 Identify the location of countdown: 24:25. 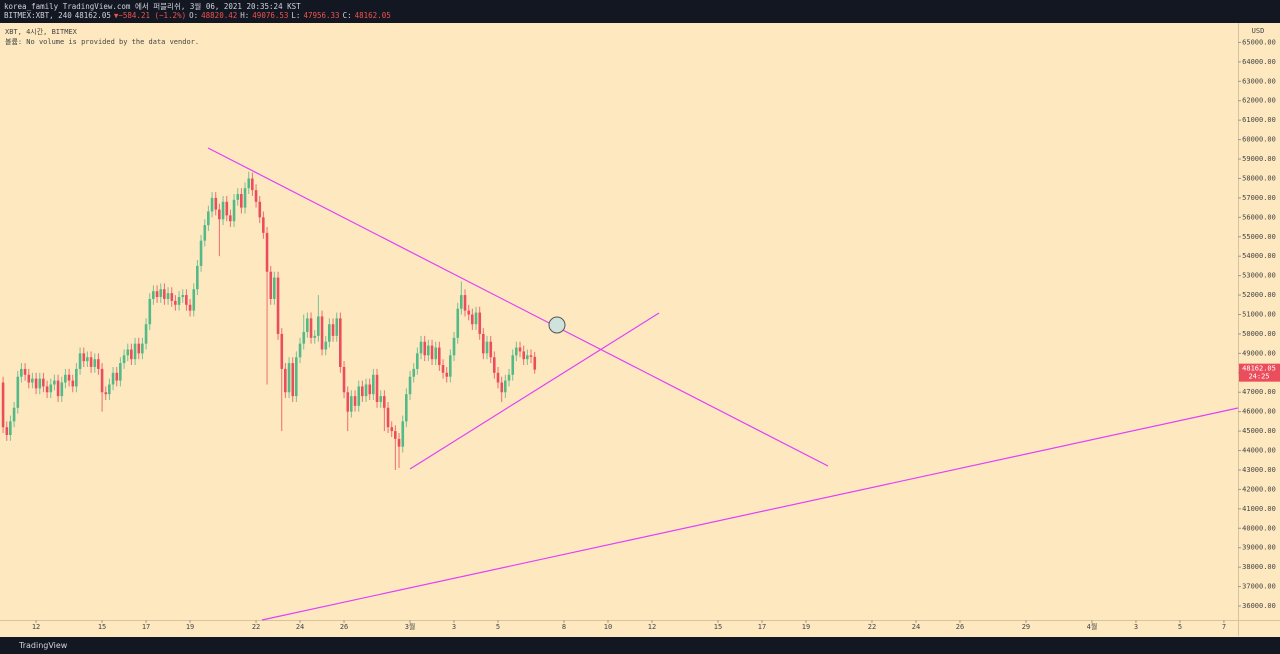
(1258, 377).